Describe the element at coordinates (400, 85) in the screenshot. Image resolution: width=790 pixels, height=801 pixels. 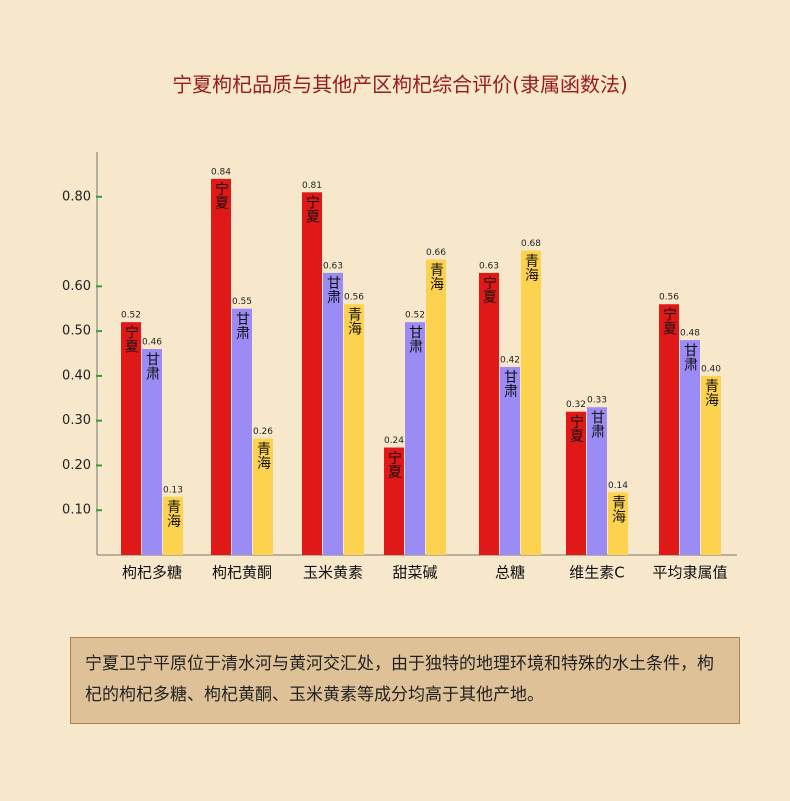
I see `chart-title: 宁夏枸杞品质与其他产区枸杞综合评价(隶属函数法)` at that location.